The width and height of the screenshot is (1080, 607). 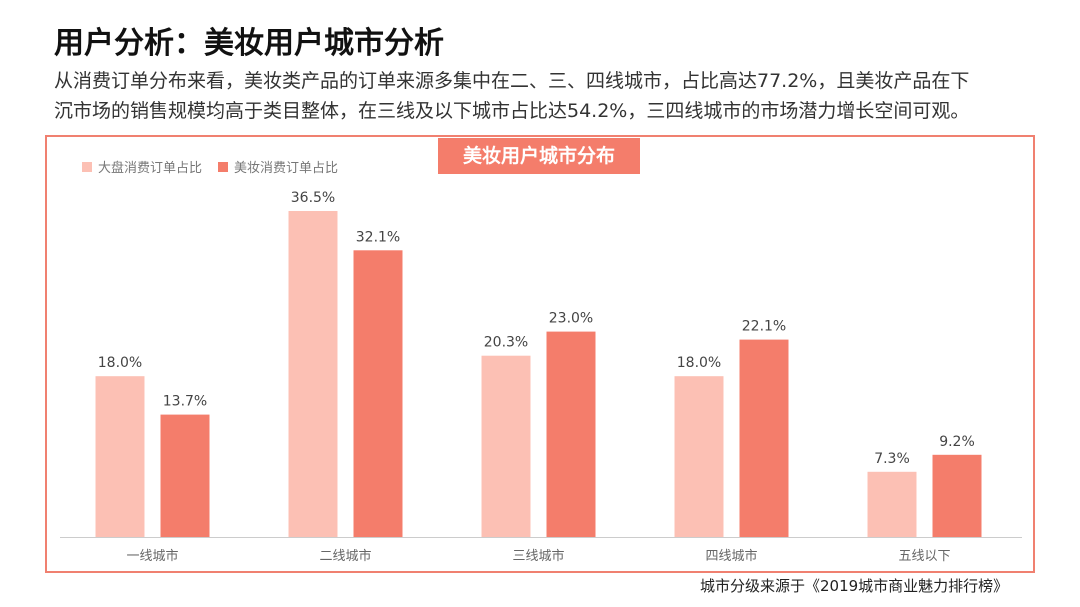 What do you see at coordinates (313, 198) in the screenshot?
I see `data-label-overall-1: 36.5%` at bounding box center [313, 198].